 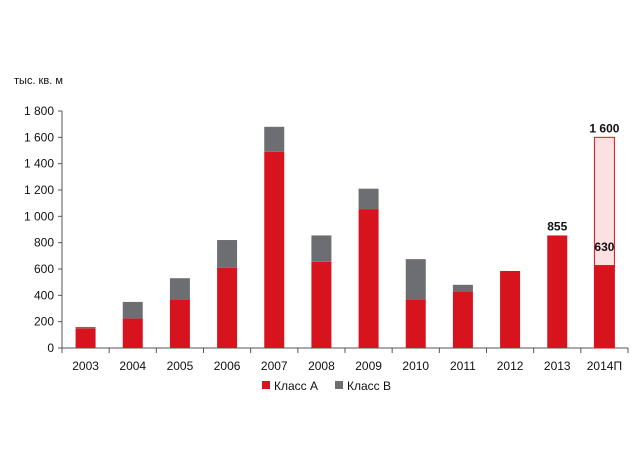 I want to click on x-tick-label: 2009, so click(x=368, y=366).